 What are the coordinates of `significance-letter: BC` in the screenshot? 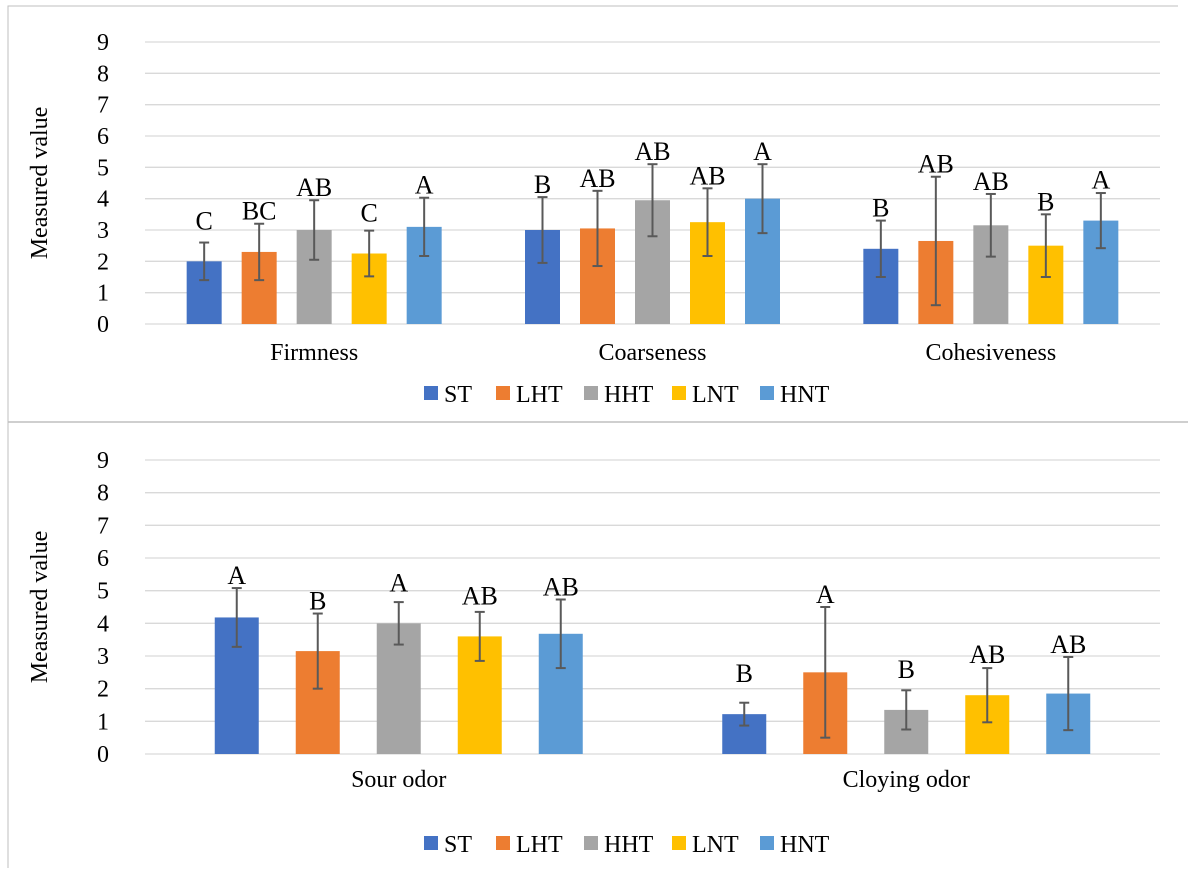 It's located at (259, 211).